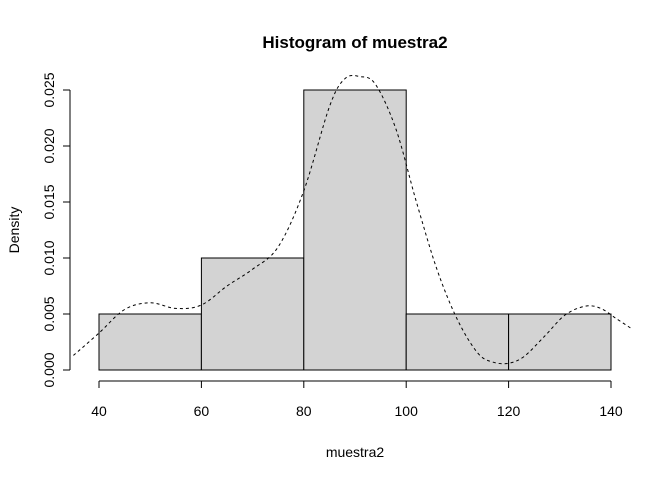 The width and height of the screenshot is (672, 480). I want to click on x-tick-label: 60, so click(202, 411).